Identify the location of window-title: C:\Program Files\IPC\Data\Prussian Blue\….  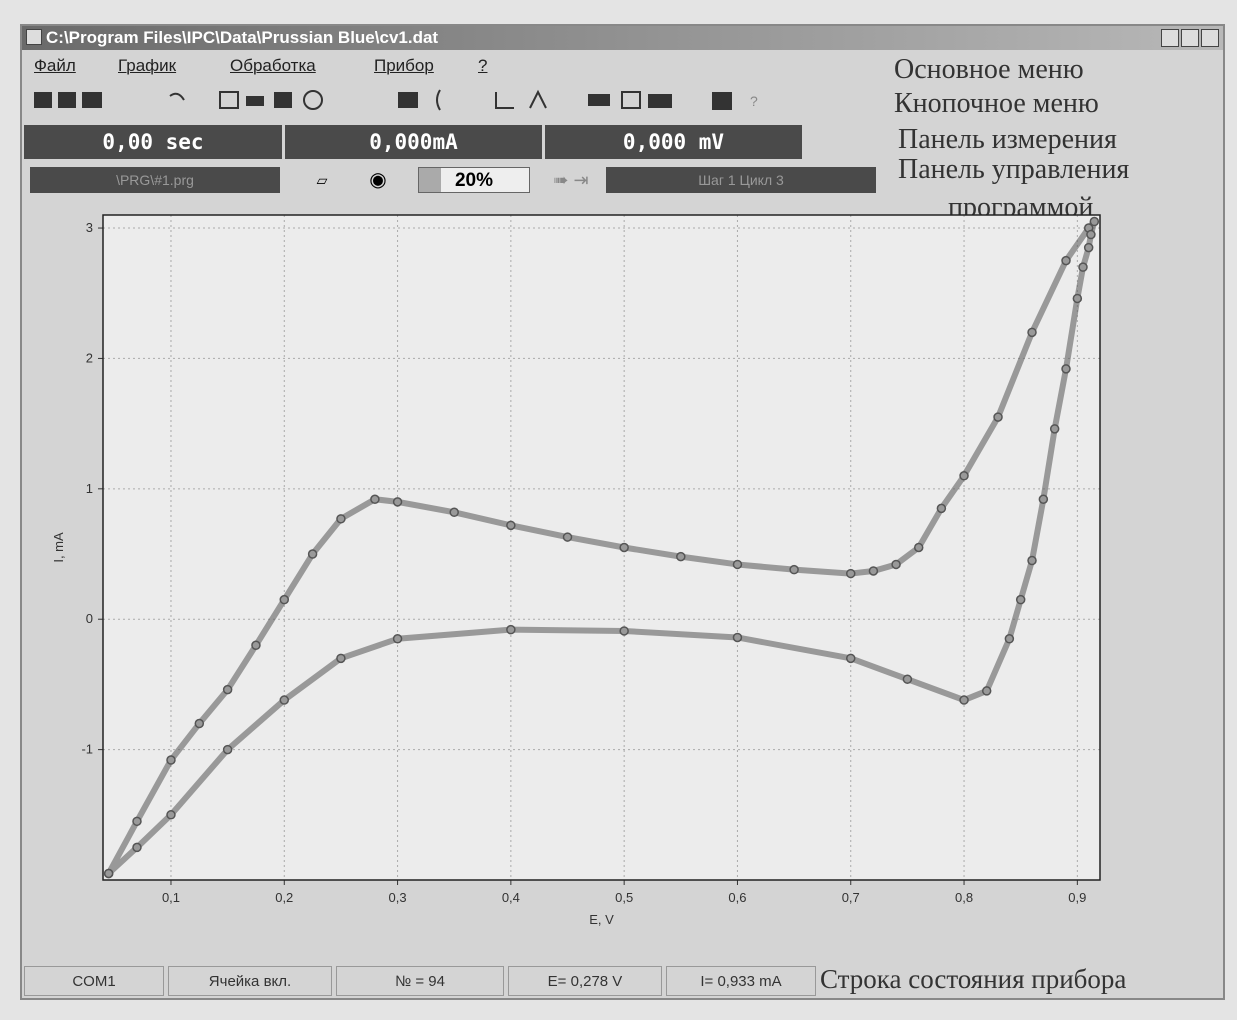
(242, 37).